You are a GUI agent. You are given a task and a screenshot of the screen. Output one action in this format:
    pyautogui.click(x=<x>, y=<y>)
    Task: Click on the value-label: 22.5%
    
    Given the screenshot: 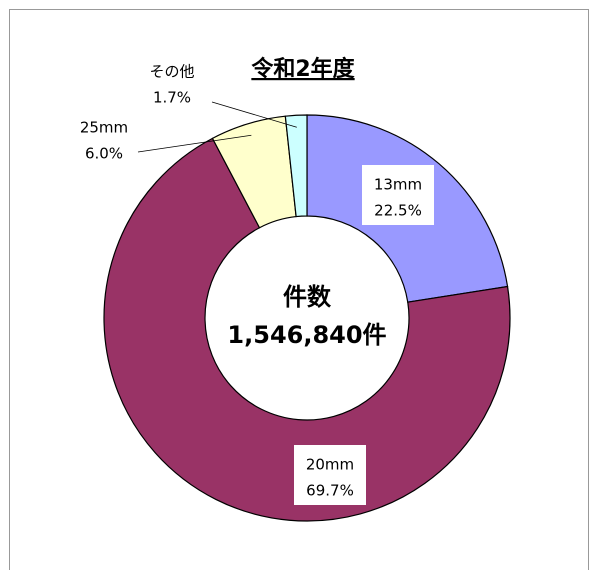 What is the action you would take?
    pyautogui.click(x=398, y=211)
    